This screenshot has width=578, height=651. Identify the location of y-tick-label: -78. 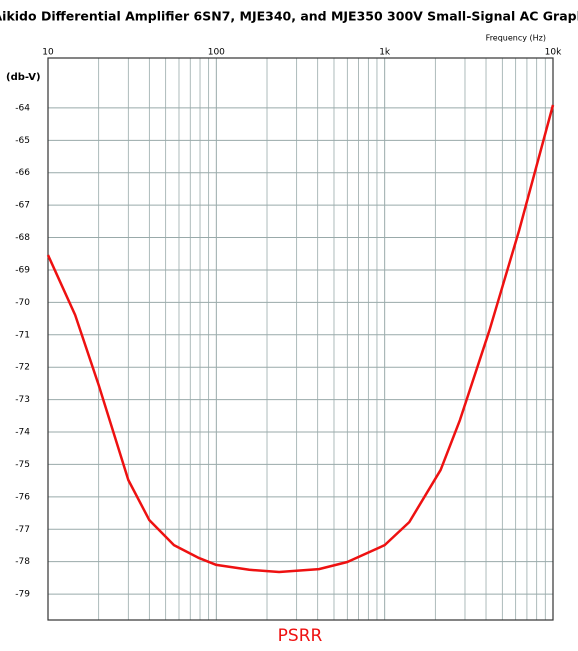
(22, 562).